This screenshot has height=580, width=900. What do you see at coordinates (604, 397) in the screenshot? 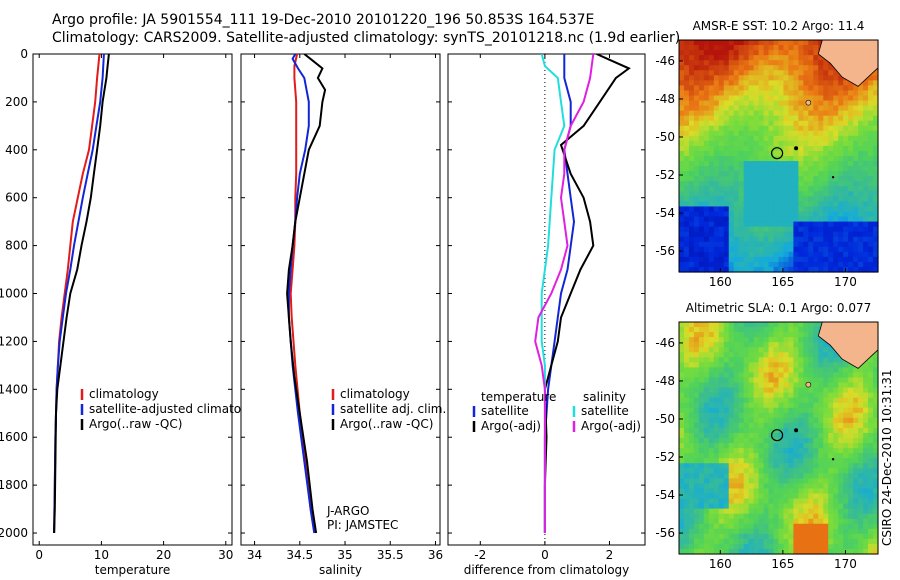
I see `legend-heading: salinity` at bounding box center [604, 397].